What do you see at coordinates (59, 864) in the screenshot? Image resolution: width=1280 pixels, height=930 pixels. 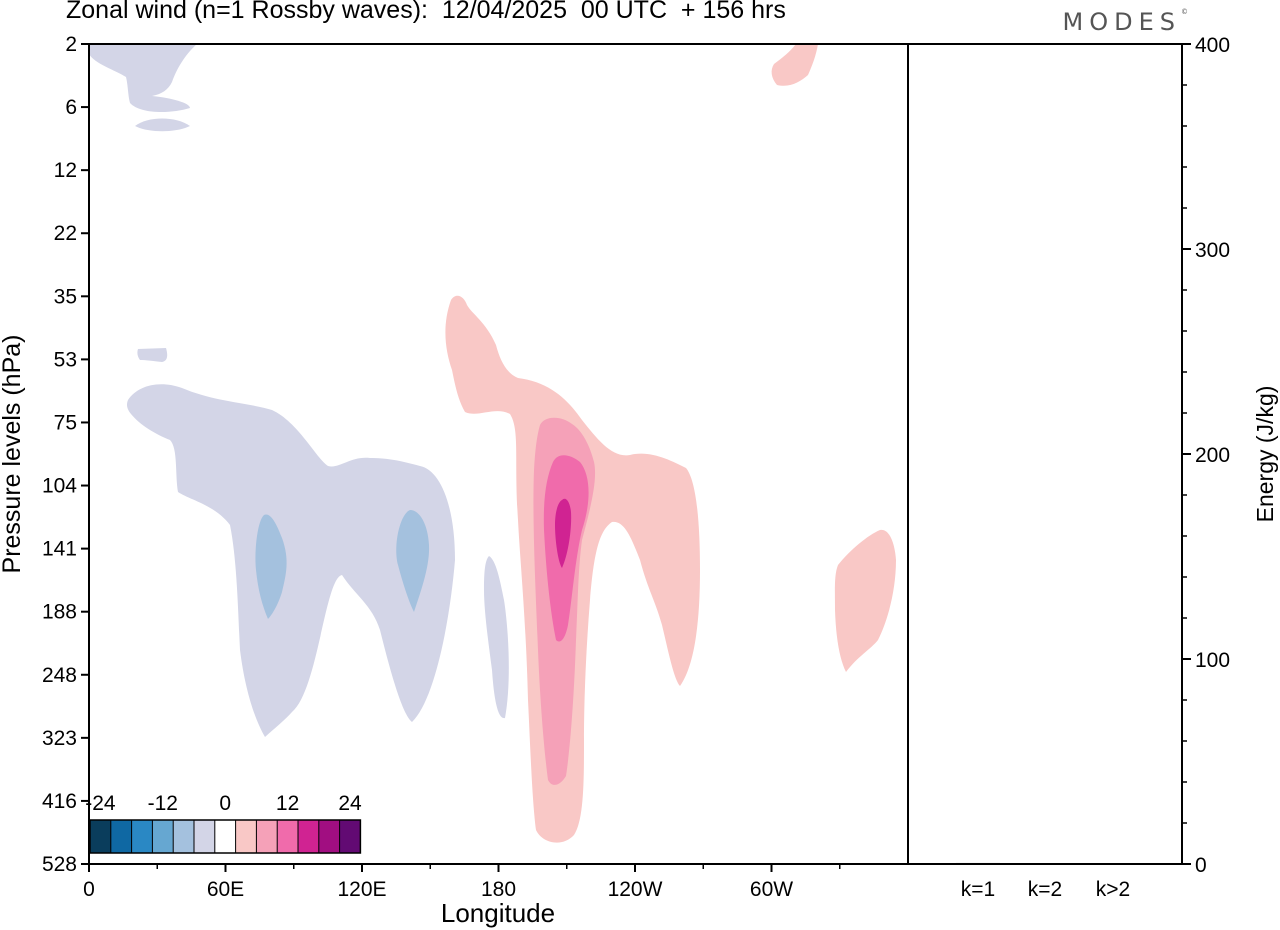 I see `y-tick-label: 528` at bounding box center [59, 864].